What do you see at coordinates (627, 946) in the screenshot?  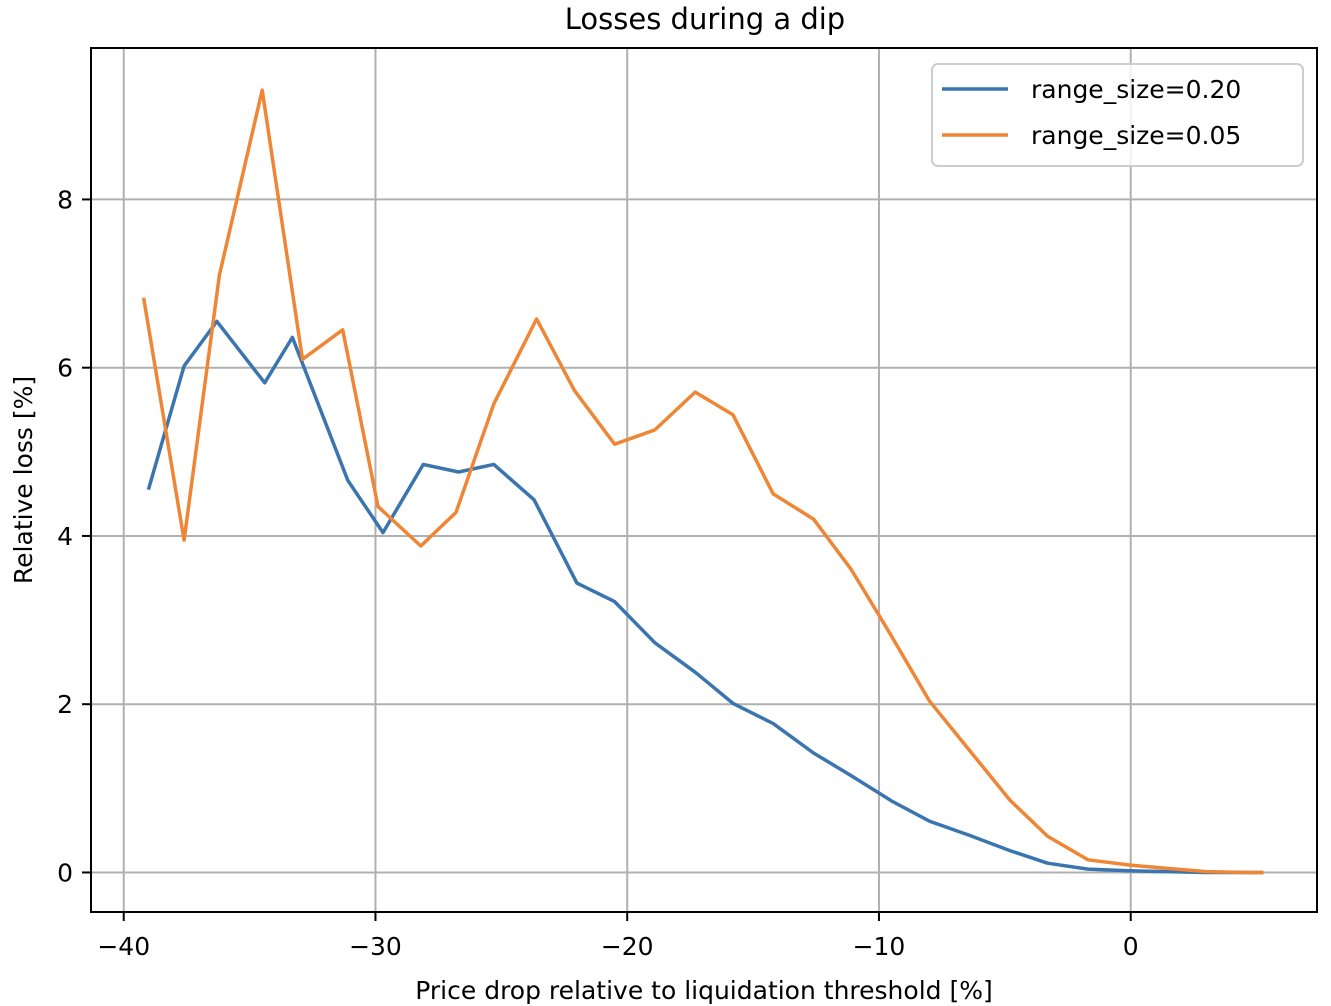 I see `x-tick-label: −20` at bounding box center [627, 946].